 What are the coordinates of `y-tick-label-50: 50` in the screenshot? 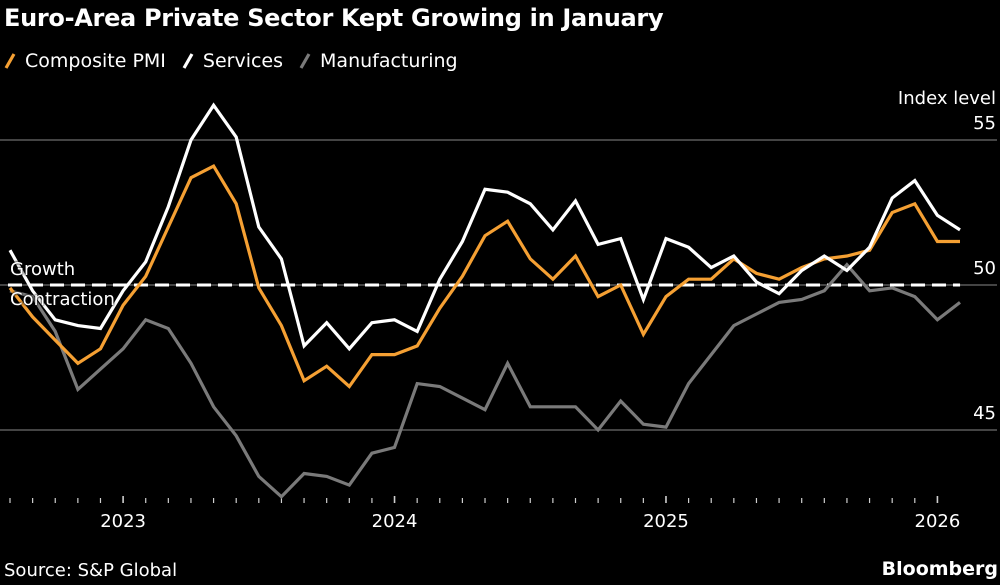 It's located at (984, 268).